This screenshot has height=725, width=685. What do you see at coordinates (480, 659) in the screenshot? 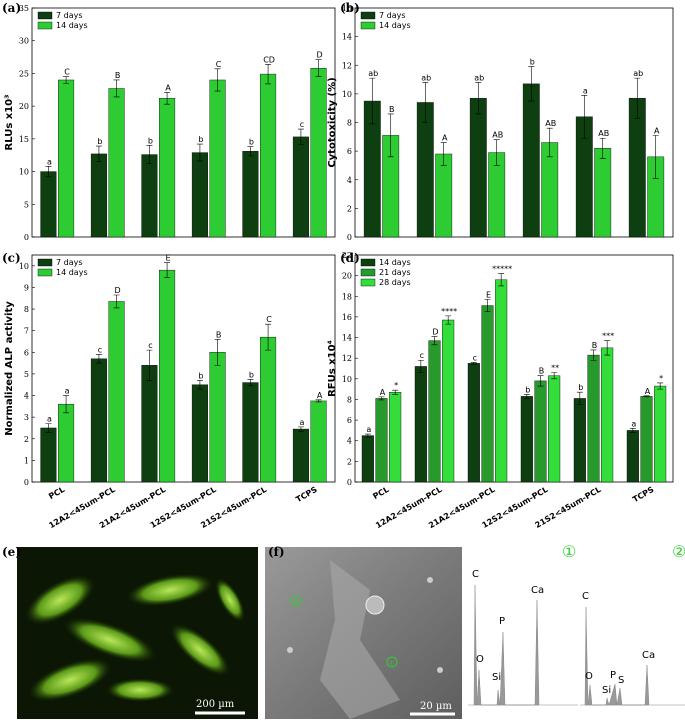
I see `peak-label: O` at bounding box center [480, 659].